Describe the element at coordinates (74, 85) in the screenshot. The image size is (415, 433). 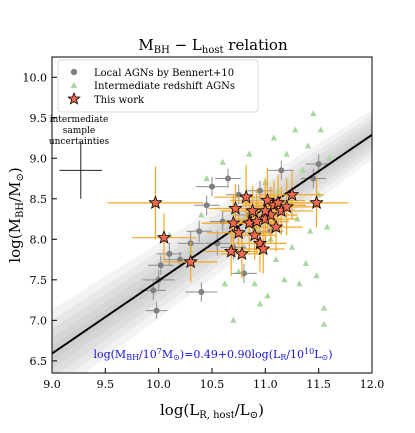
I see `legend-triangle-marker` at that location.